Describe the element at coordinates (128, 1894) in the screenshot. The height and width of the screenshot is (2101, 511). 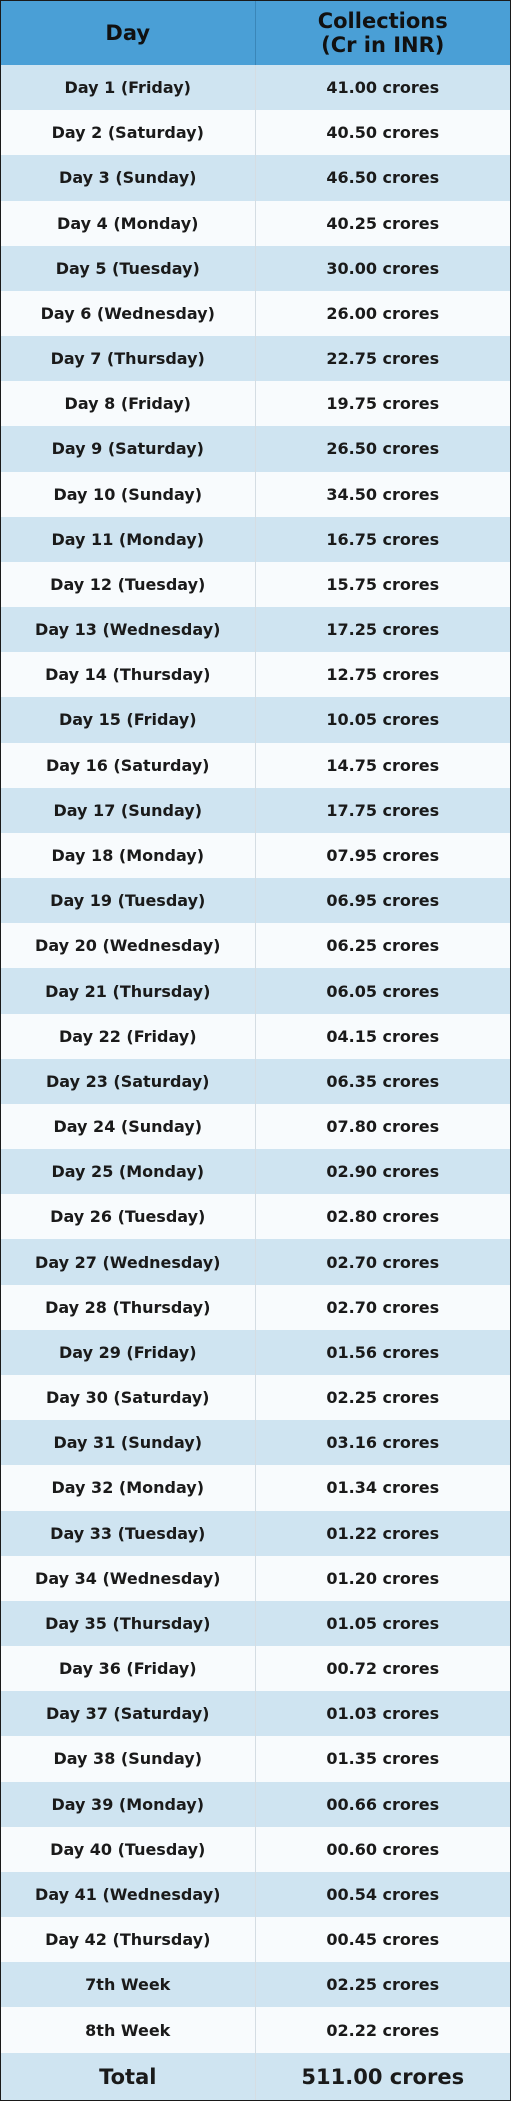
I see `day-cell: Day 41 (Wednesday)` at that location.